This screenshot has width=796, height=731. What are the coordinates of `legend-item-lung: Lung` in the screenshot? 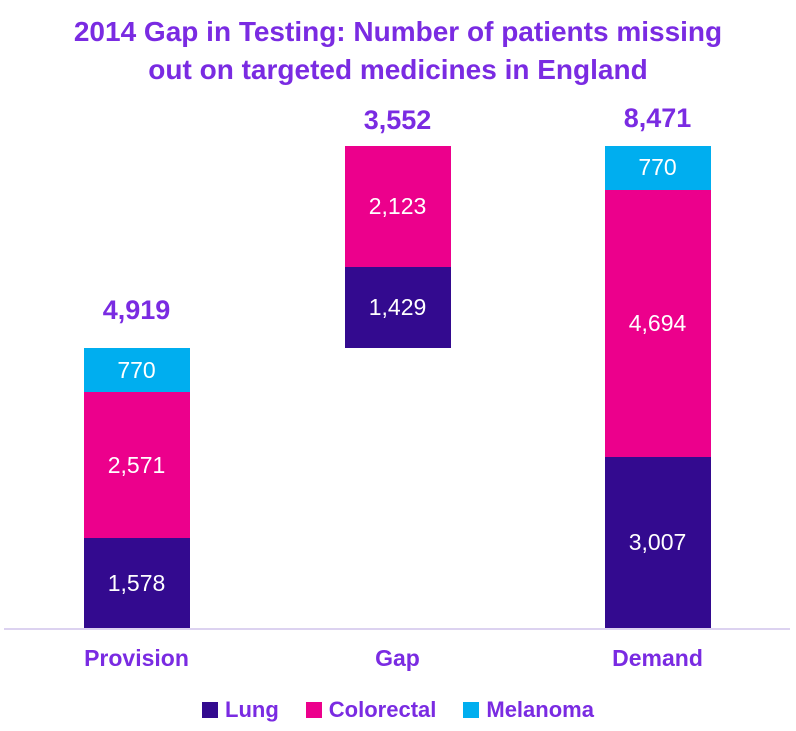 It's located at (240, 710).